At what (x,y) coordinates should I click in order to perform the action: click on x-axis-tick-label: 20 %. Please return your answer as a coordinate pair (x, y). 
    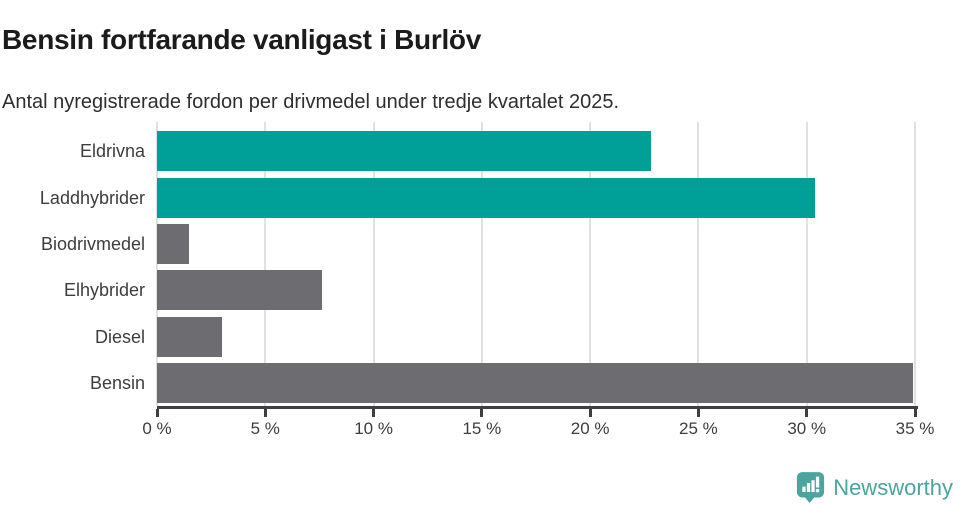
    Looking at the image, I should click on (590, 428).